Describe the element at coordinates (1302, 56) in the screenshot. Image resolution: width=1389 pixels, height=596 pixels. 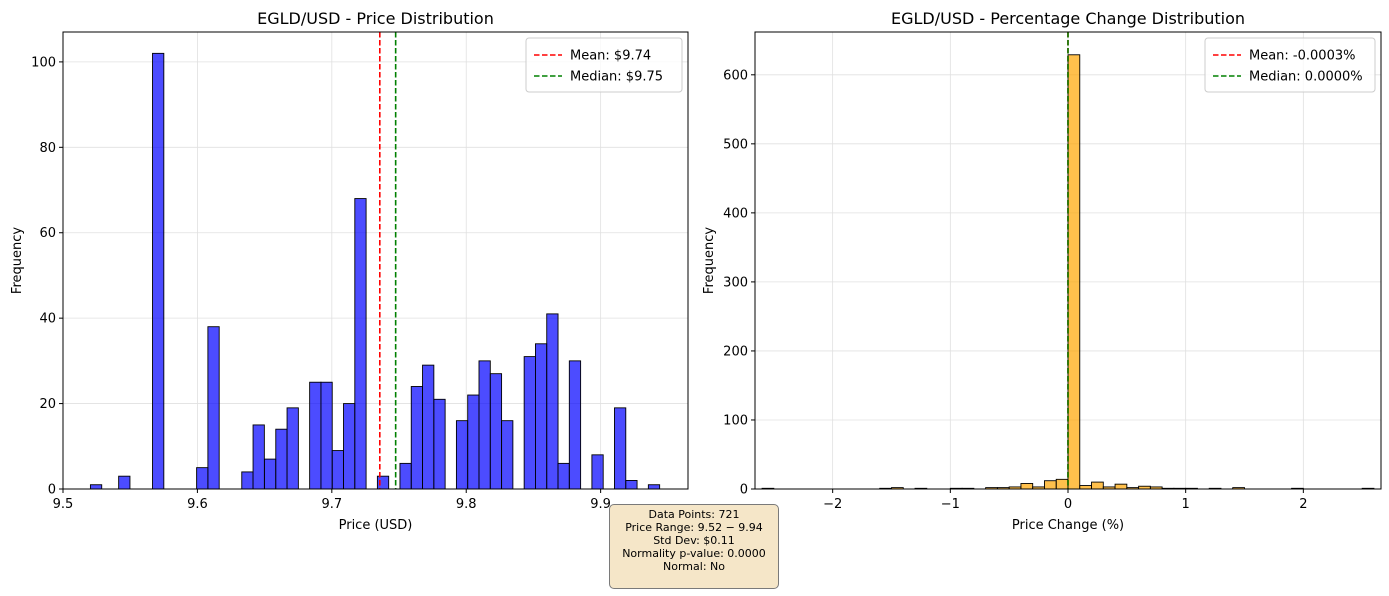
I see `legend-mean-label: Mean: -0.0003%` at that location.